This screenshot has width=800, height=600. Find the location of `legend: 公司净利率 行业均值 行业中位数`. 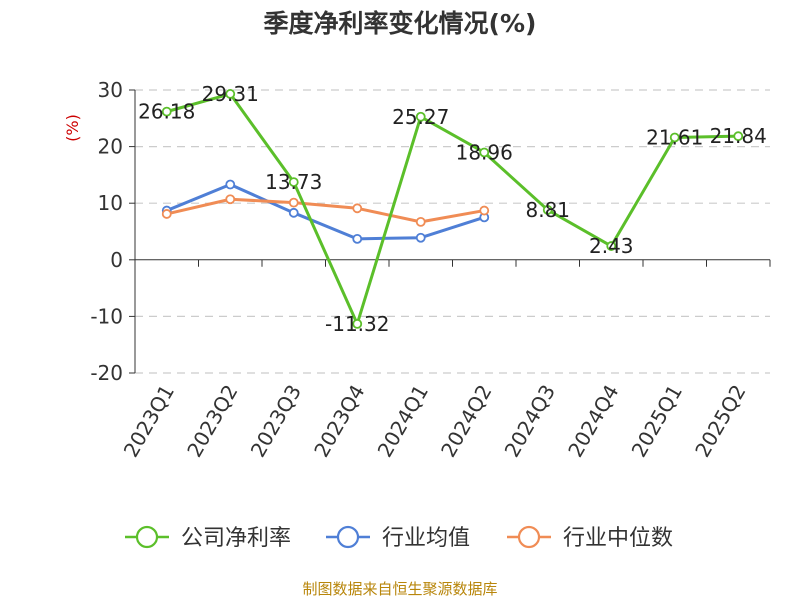

legend: 公司净利率 行业均值 行业中位数 is located at coordinates (399, 538).